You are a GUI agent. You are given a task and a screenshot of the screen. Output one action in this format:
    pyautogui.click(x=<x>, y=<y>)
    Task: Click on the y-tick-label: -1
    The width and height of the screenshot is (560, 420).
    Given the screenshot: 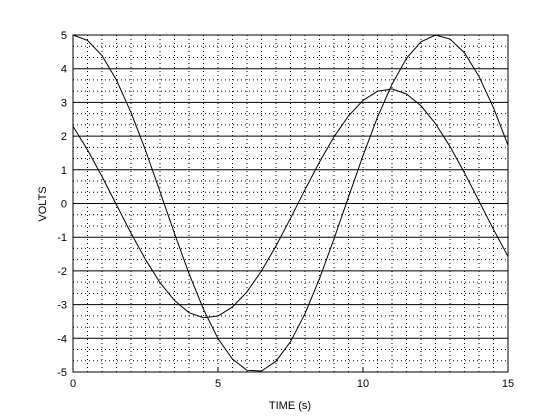 What is the action you would take?
    pyautogui.click(x=62, y=238)
    